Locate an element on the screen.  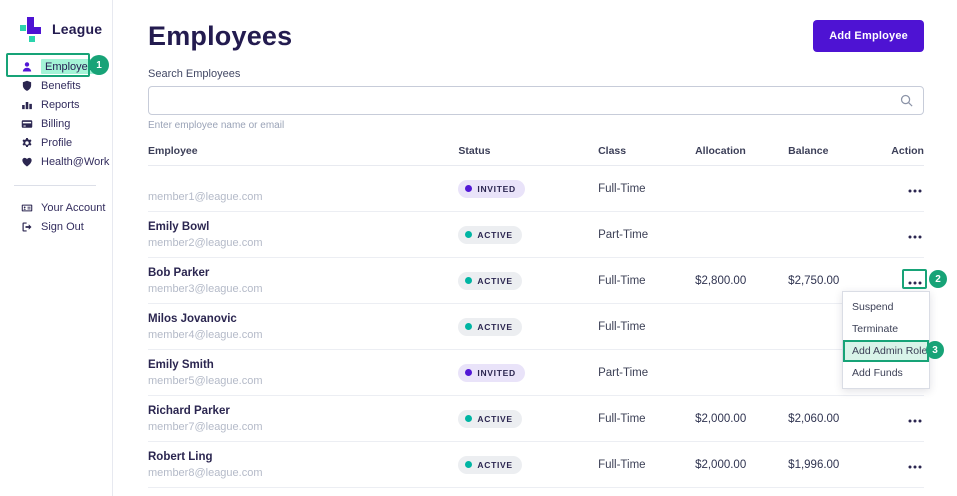
column-header-balance: Balance is located at coordinates (808, 151).